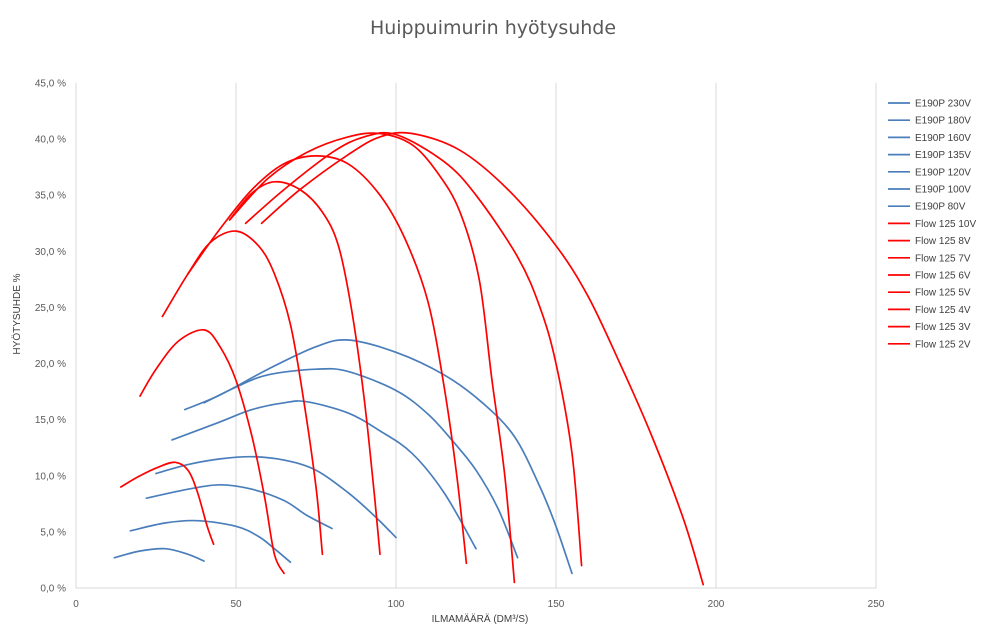 The height and width of the screenshot is (631, 986). Describe the element at coordinates (50, 84) in the screenshot. I see `y-tick-label: 45,0 %` at that location.